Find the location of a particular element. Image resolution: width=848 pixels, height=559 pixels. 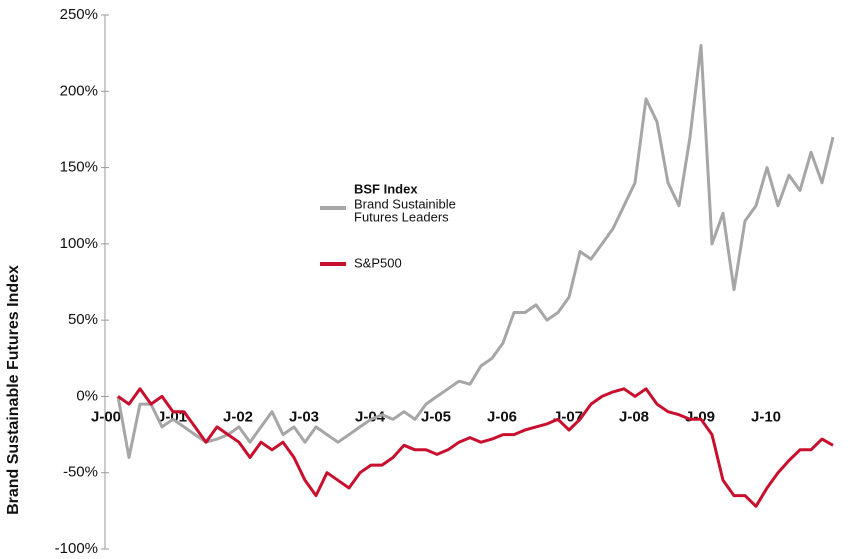

y-tick-label: -50% is located at coordinates (80, 472).